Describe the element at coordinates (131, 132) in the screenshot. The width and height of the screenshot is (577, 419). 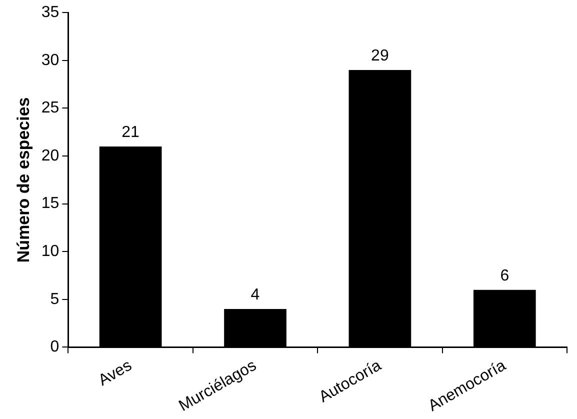
I see `data-label: 21` at that location.